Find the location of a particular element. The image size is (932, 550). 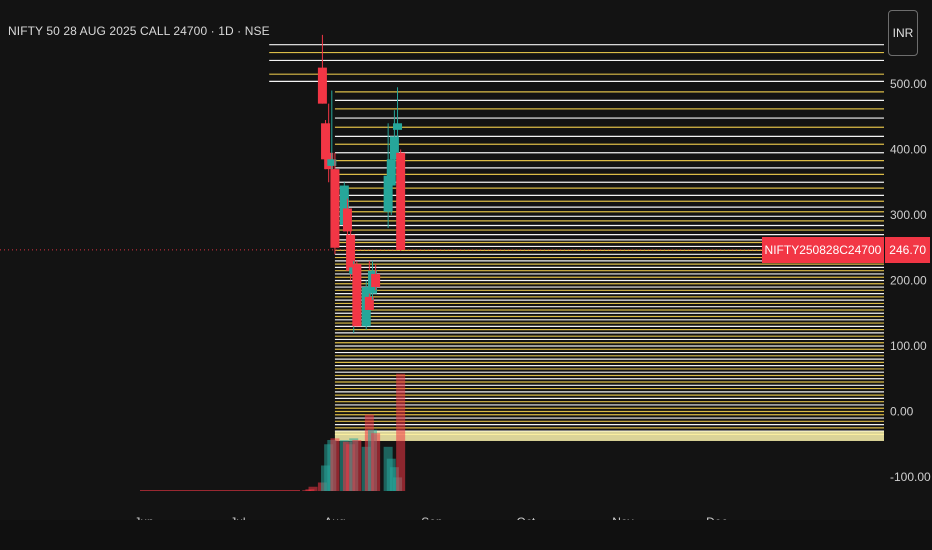

y-tick-label: -100.00 is located at coordinates (910, 477).